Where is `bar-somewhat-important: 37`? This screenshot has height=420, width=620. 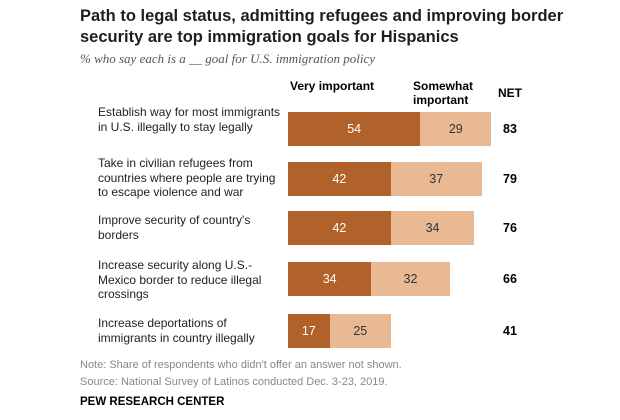 bar-somewhat-important: 37 is located at coordinates (436, 179).